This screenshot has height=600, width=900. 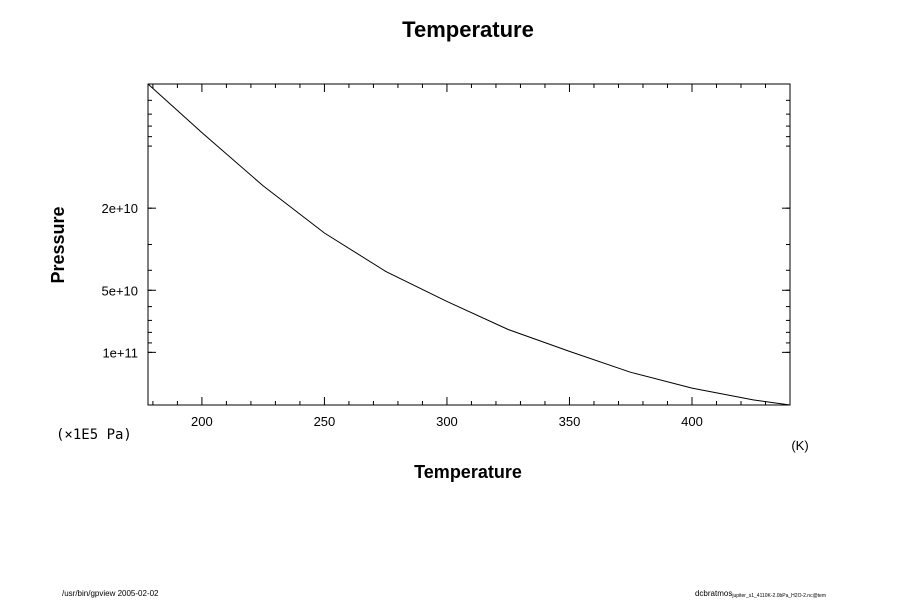 I want to click on x-tick-label: 300, so click(x=447, y=421).